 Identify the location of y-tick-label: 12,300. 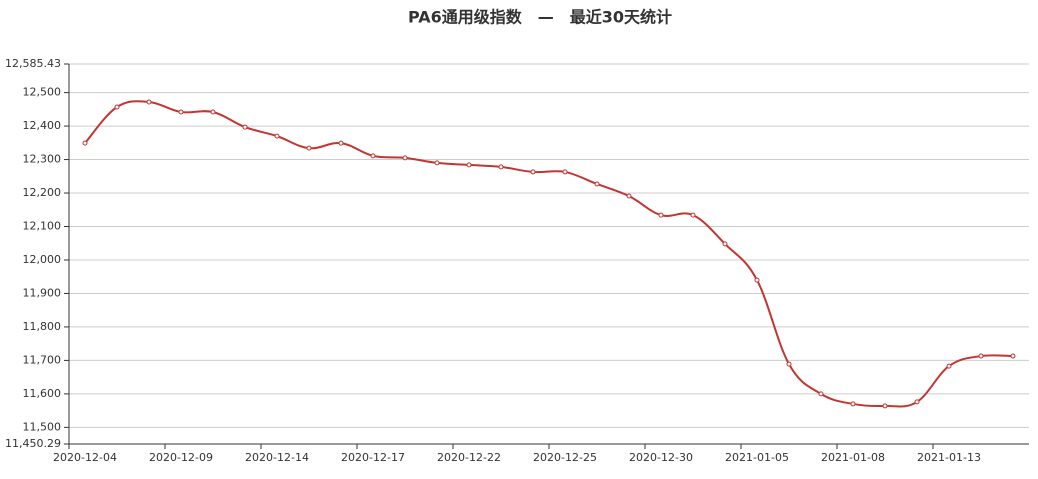
(42, 159).